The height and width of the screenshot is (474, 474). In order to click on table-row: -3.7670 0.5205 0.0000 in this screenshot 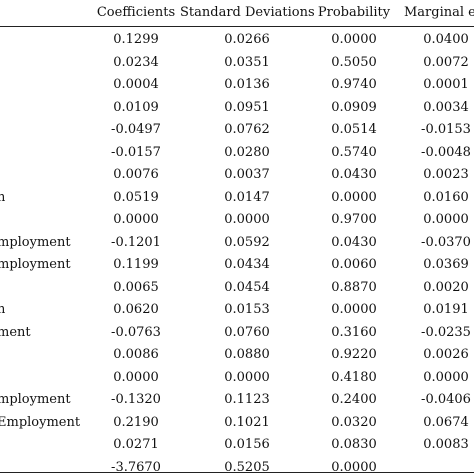, I will do `click(237, 465)`.